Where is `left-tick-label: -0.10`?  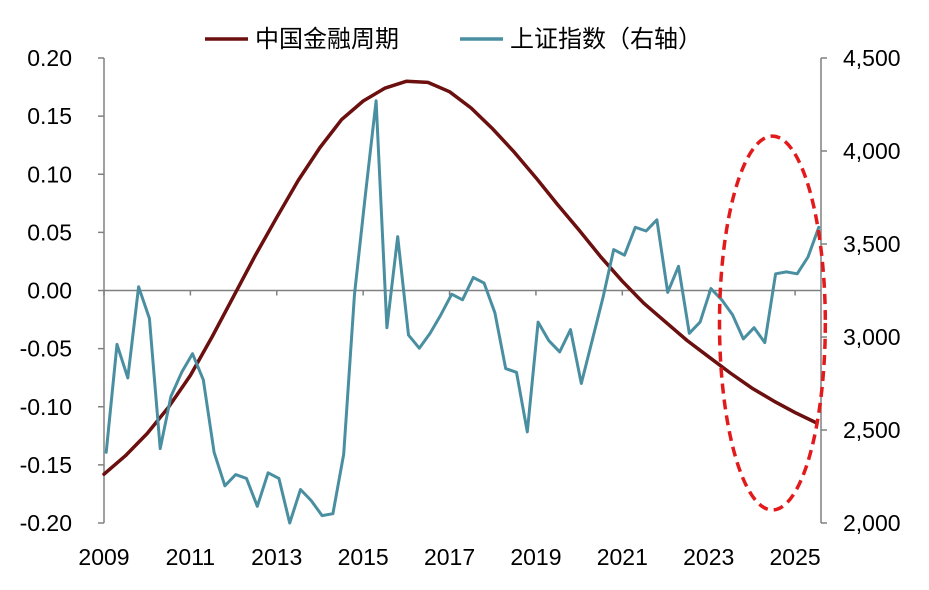 left-tick-label: -0.10 is located at coordinates (46, 407).